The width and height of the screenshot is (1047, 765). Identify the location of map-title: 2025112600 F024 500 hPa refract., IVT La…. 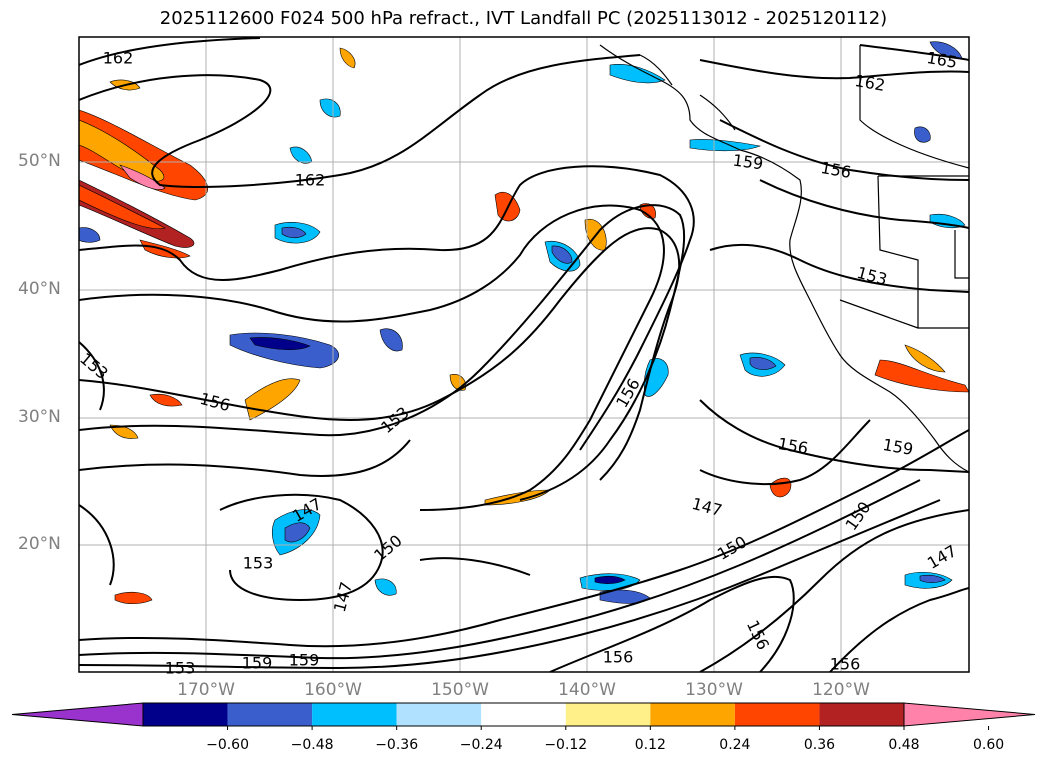
(523, 18).